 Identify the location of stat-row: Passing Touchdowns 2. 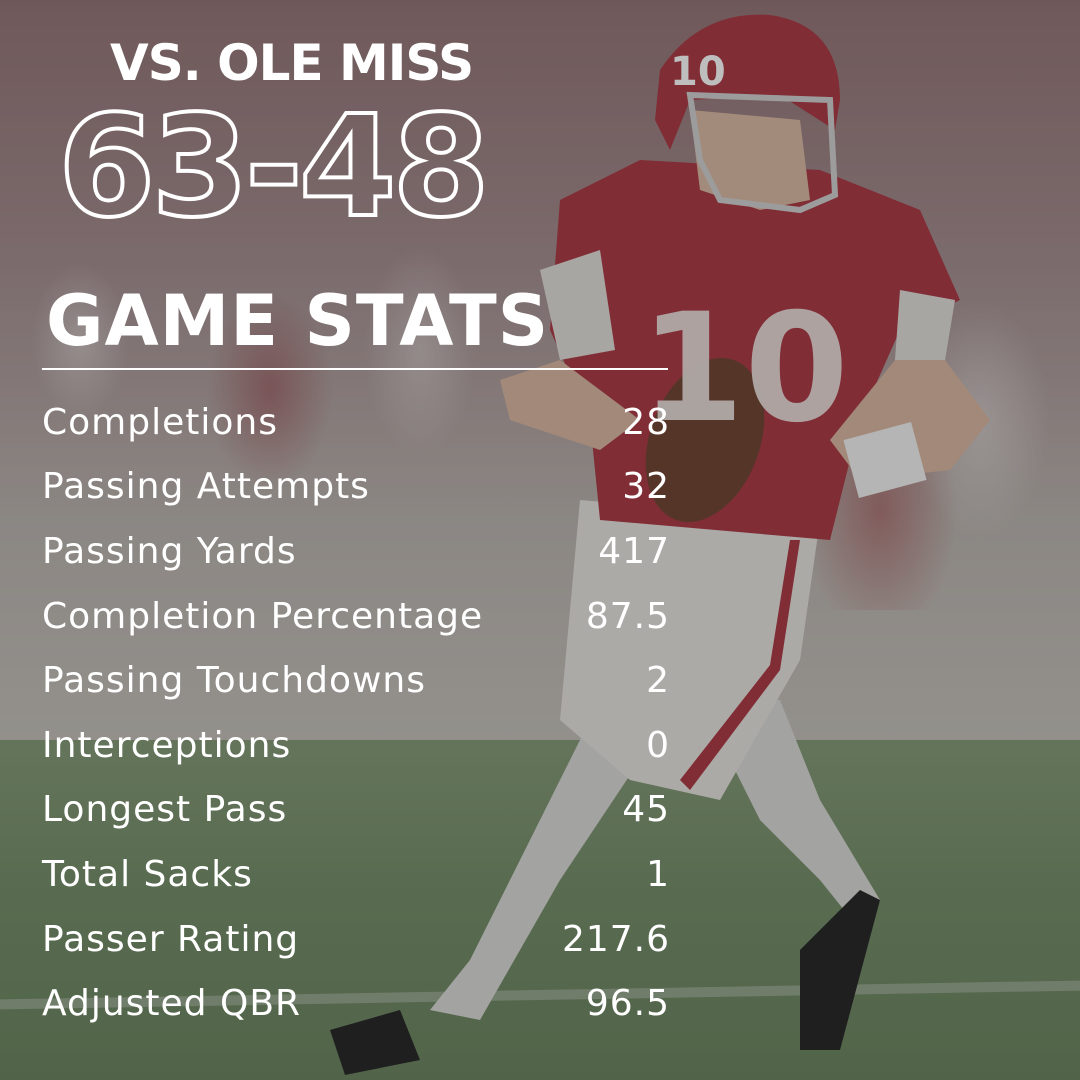
(356, 680).